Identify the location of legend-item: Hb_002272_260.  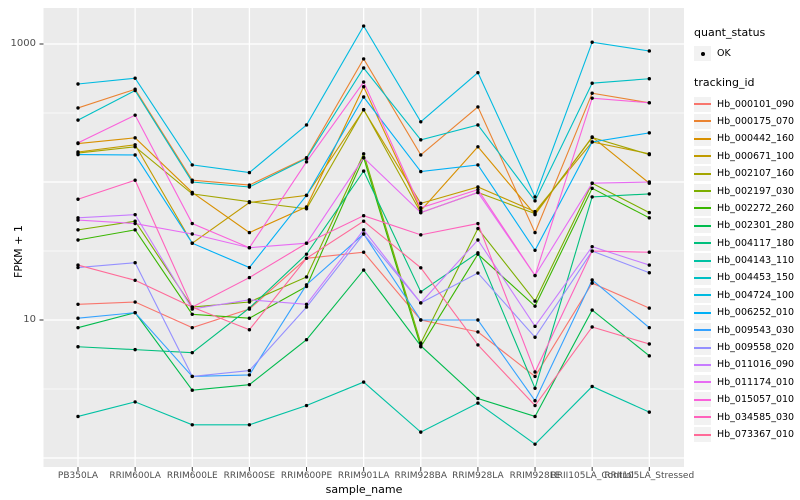
(747, 208).